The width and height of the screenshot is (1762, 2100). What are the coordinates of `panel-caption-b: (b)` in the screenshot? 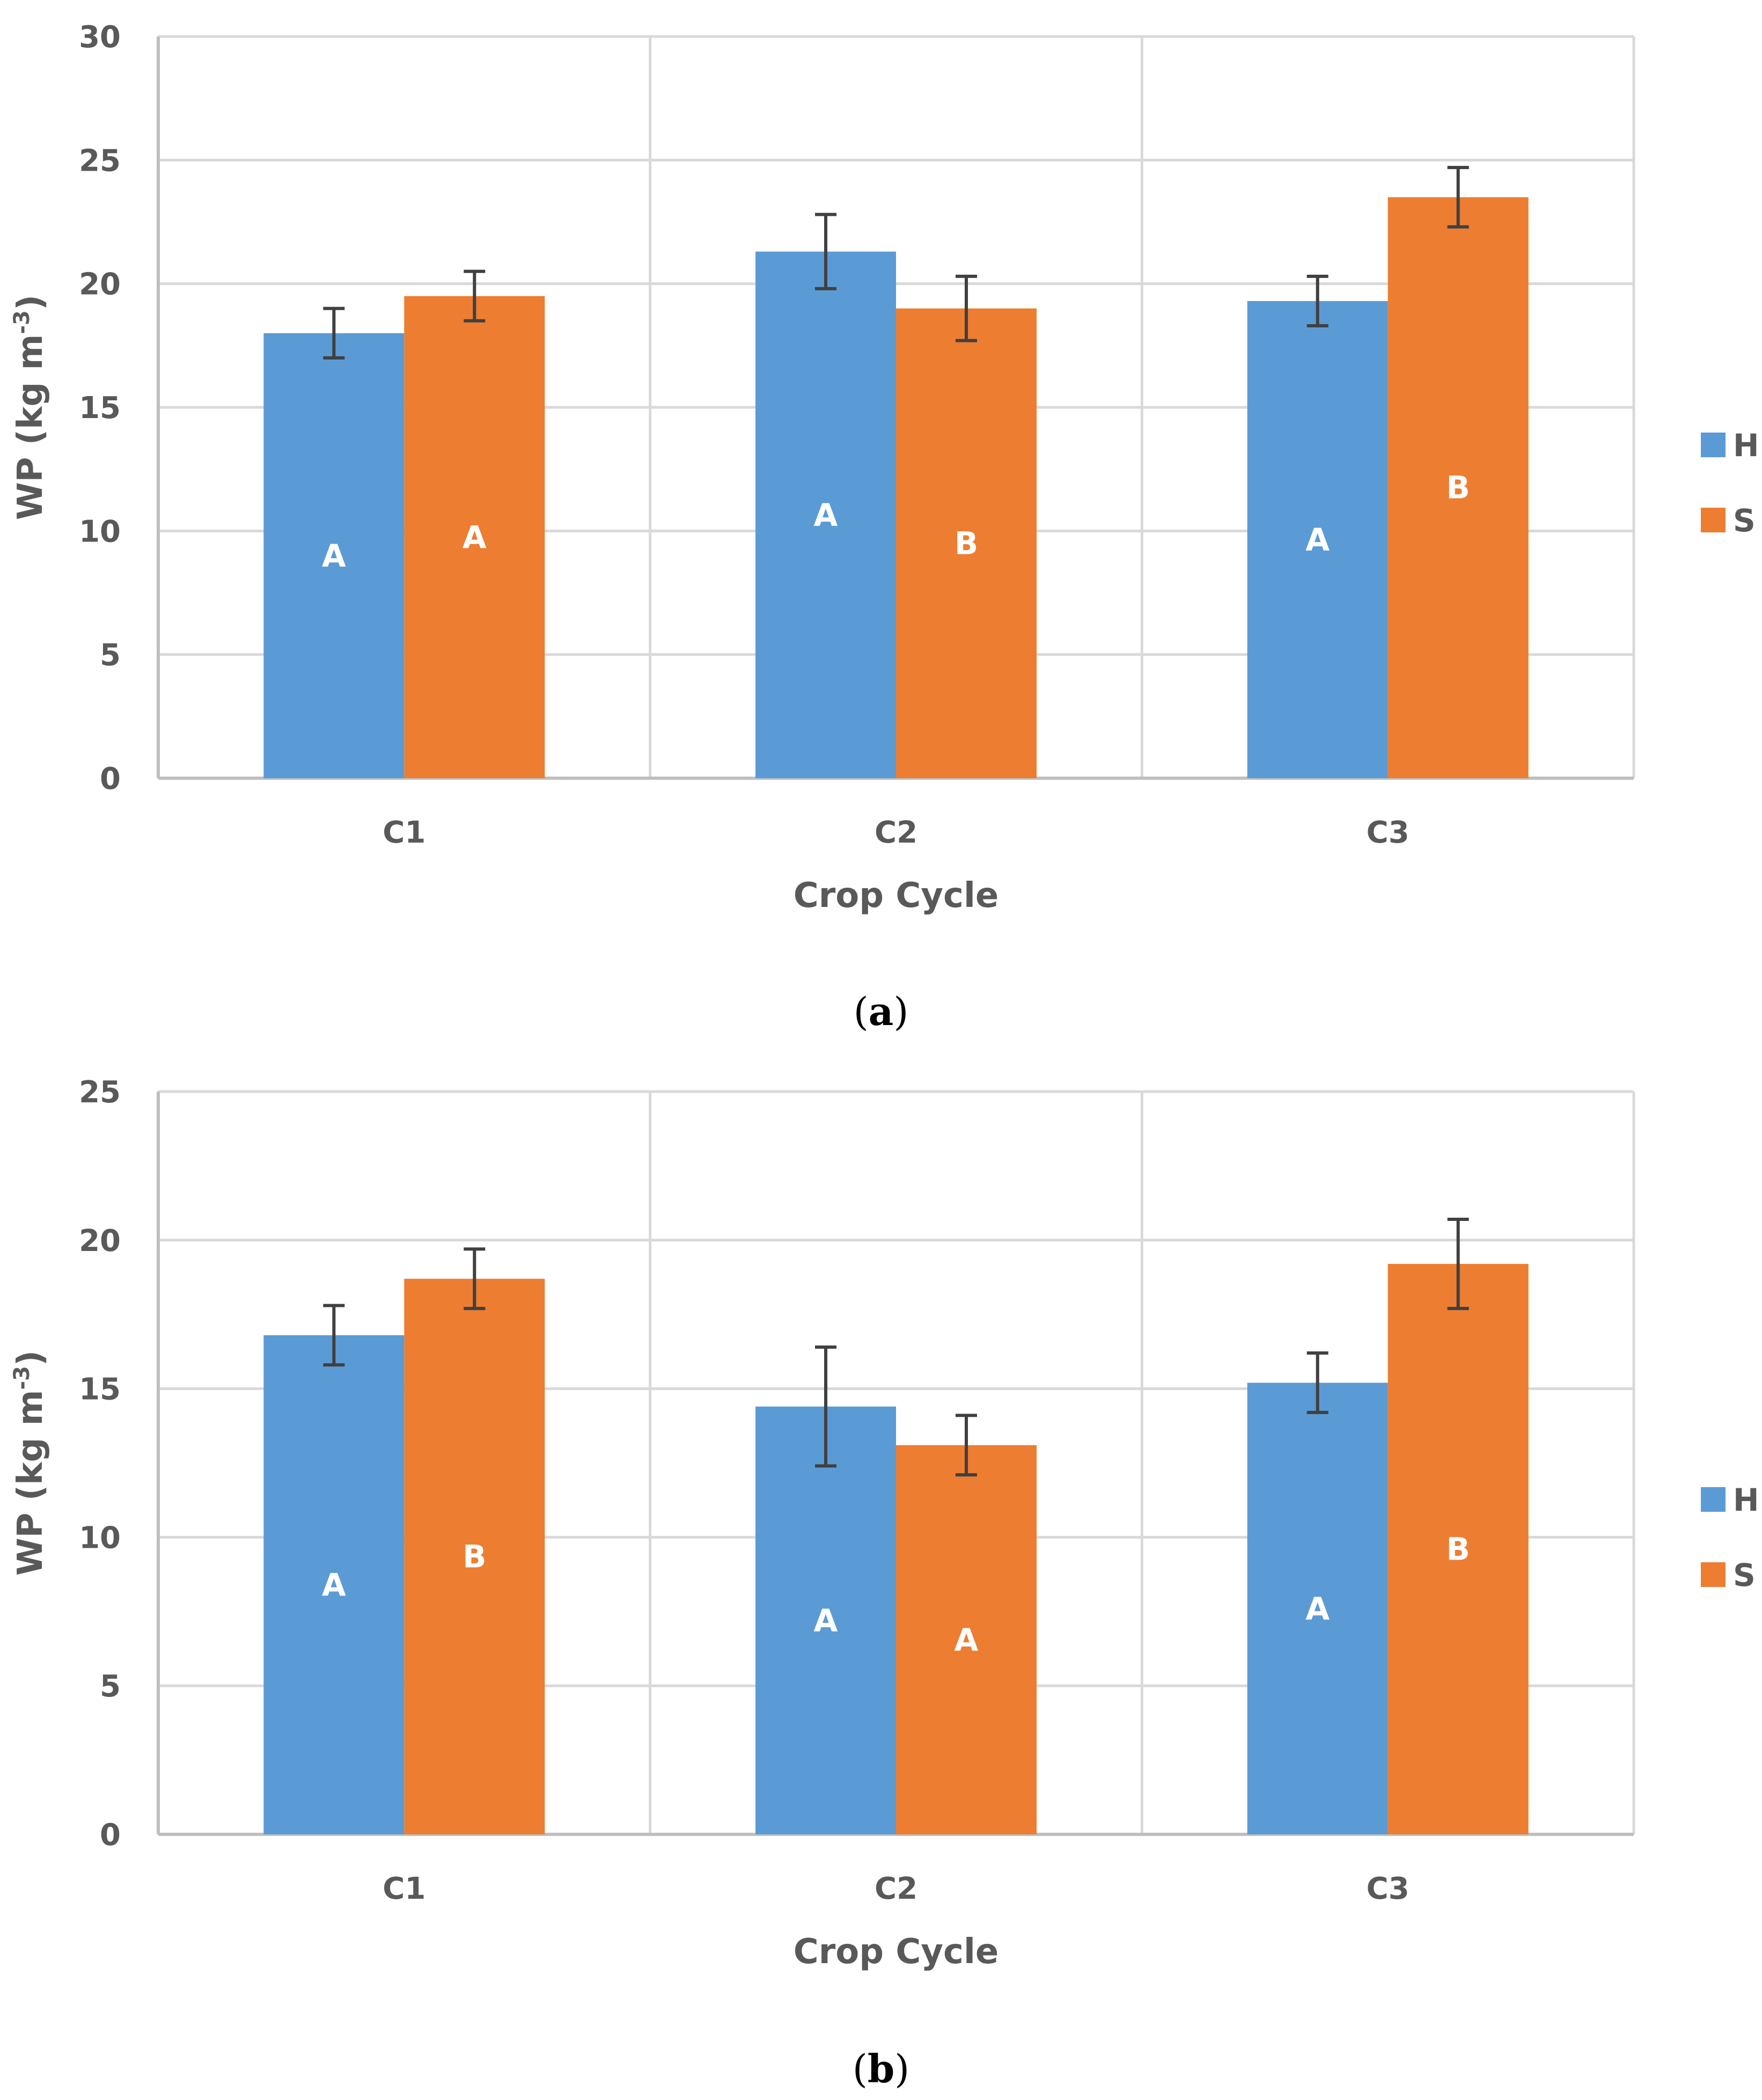 It's located at (881, 2068).